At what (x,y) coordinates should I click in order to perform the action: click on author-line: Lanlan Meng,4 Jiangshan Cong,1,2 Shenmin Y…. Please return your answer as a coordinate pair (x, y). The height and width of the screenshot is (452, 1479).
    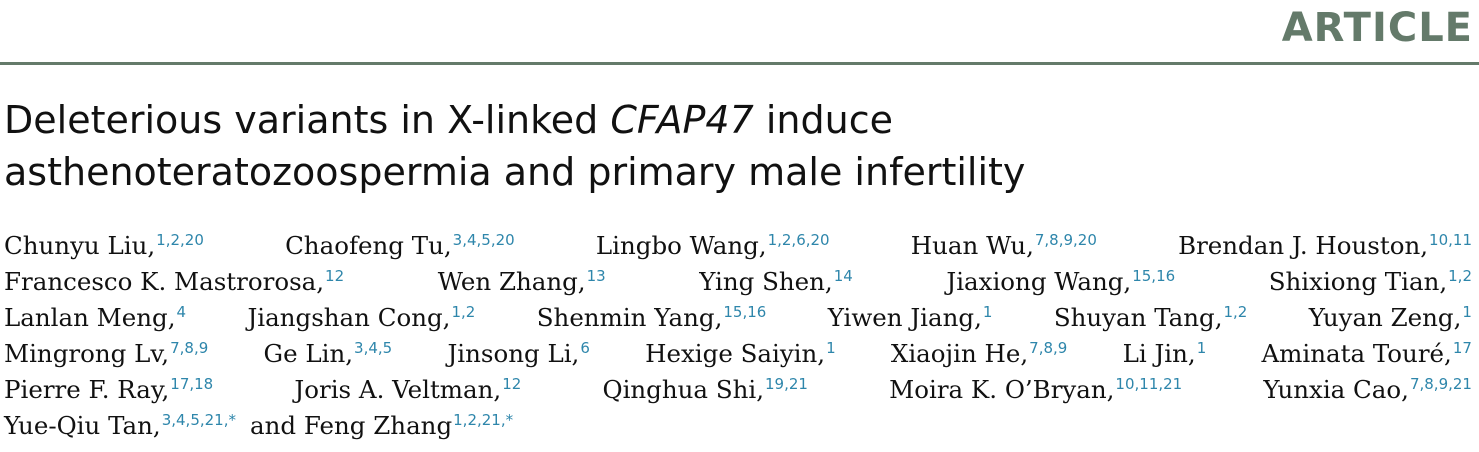
    Looking at the image, I should click on (738, 318).